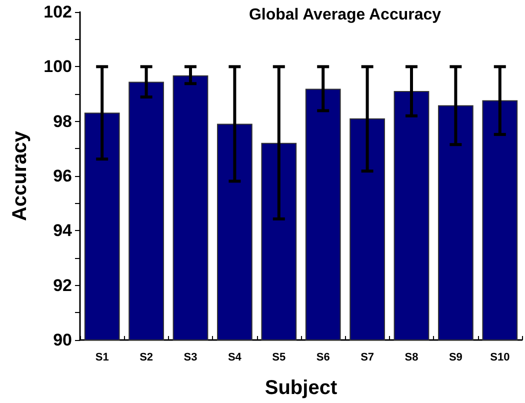 The height and width of the screenshot is (403, 525). Describe the element at coordinates (191, 358) in the screenshot. I see `x-tick-label: S3` at that location.